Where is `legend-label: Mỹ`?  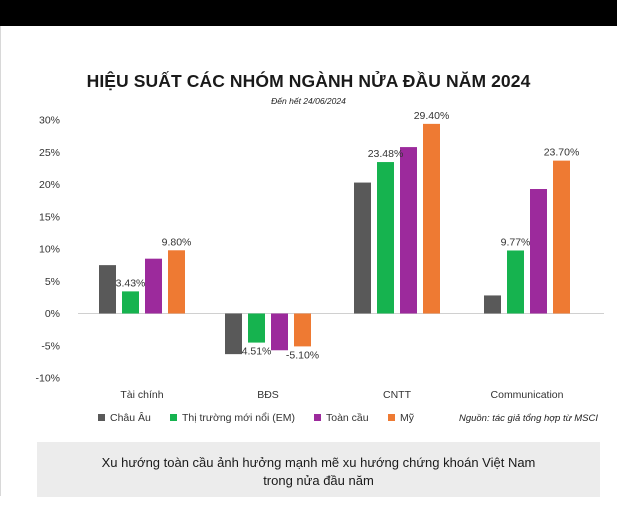 legend-label: Mỹ is located at coordinates (407, 418).